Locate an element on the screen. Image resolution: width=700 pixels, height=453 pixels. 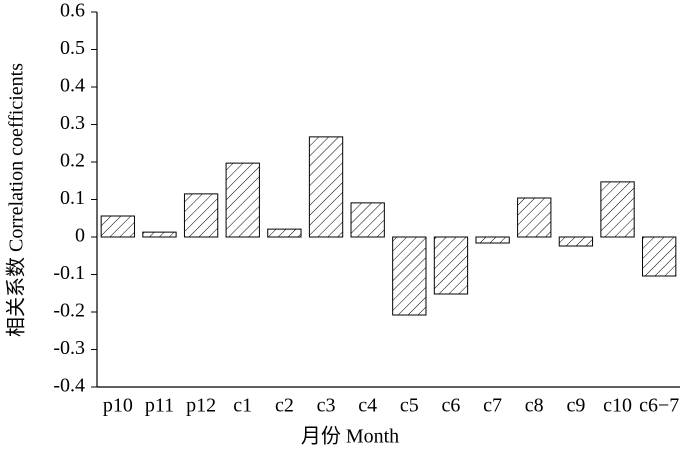
x-tick-label: c1 is located at coordinates (242, 406).